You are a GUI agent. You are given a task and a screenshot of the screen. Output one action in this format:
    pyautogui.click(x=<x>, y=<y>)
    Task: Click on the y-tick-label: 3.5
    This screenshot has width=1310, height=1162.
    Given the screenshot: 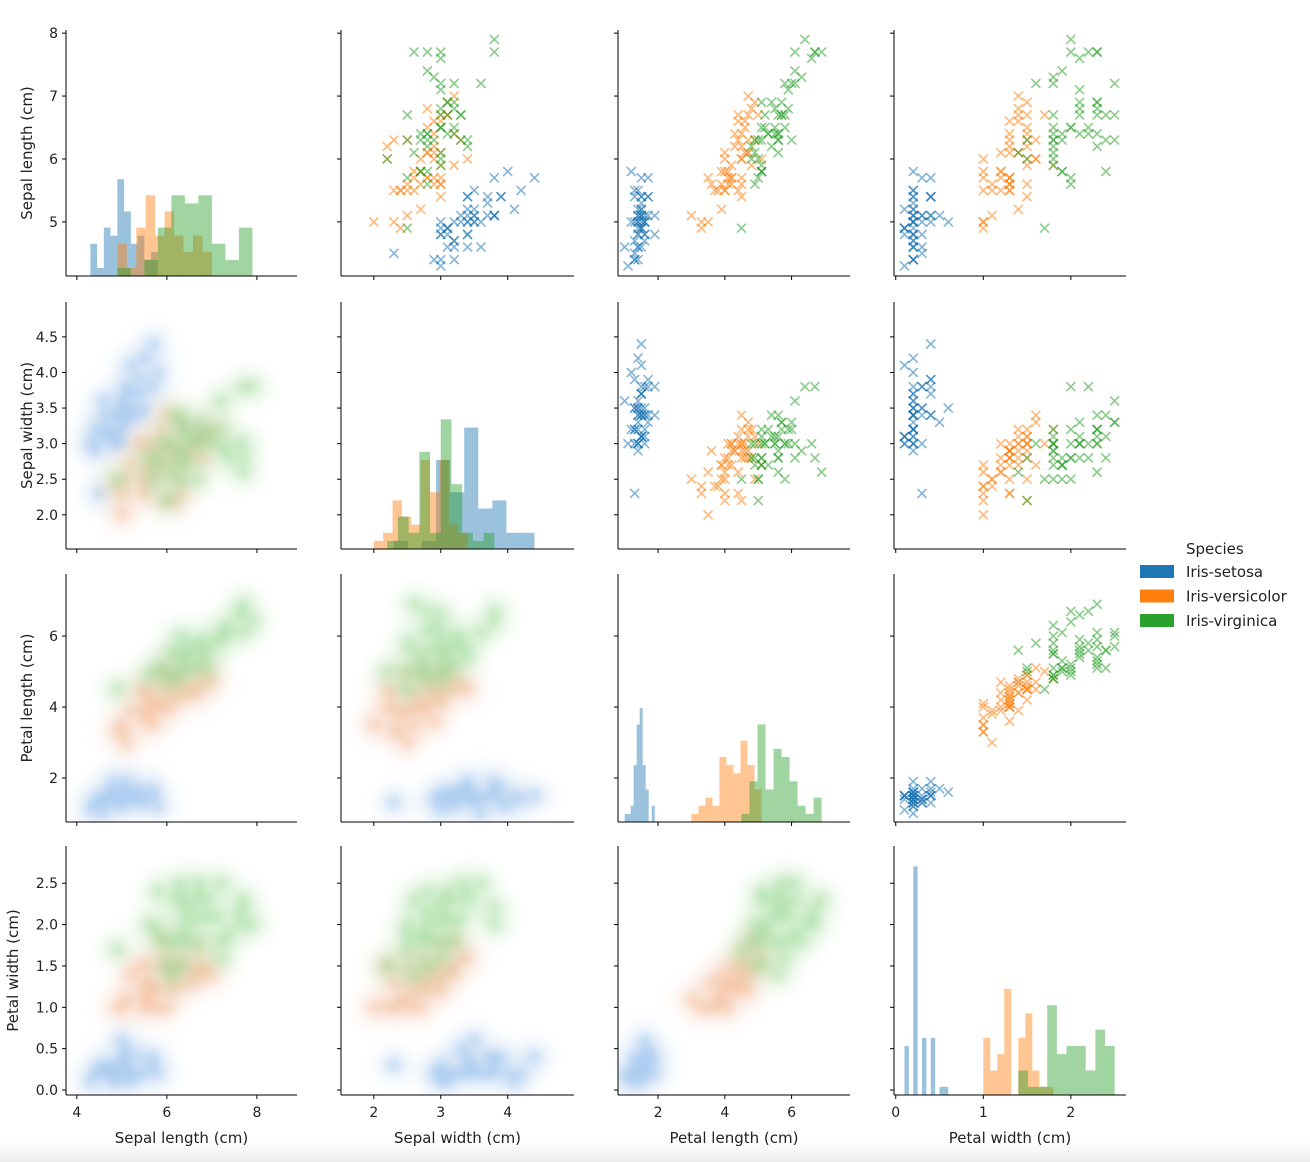 What is the action you would take?
    pyautogui.click(x=47, y=409)
    